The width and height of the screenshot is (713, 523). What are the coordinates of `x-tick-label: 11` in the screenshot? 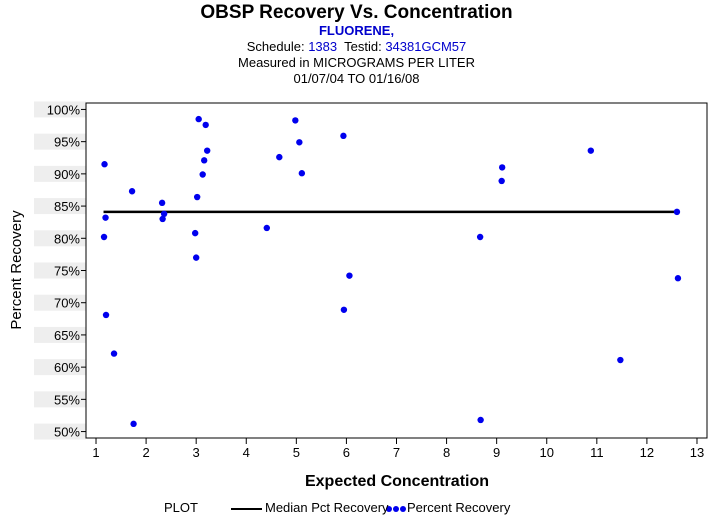 It's located at (597, 452).